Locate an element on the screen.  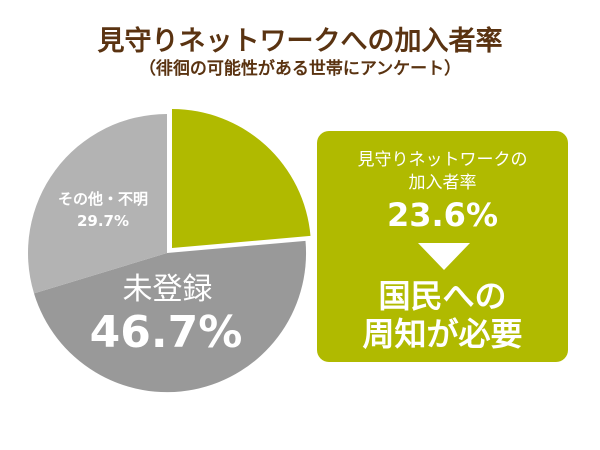
chart-subtitle: （徘徊の可能性がある世帯にアンケート） is located at coordinates (300, 69).